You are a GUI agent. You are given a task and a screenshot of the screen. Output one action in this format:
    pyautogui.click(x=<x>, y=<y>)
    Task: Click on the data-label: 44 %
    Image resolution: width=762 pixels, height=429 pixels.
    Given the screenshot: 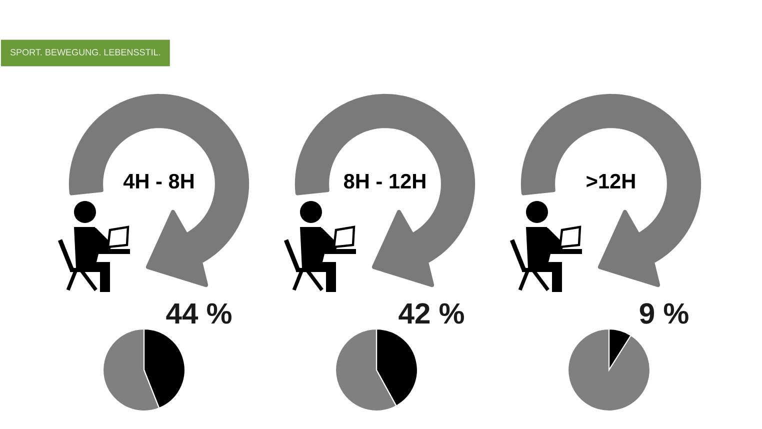 What is the action you would take?
    pyautogui.click(x=199, y=313)
    